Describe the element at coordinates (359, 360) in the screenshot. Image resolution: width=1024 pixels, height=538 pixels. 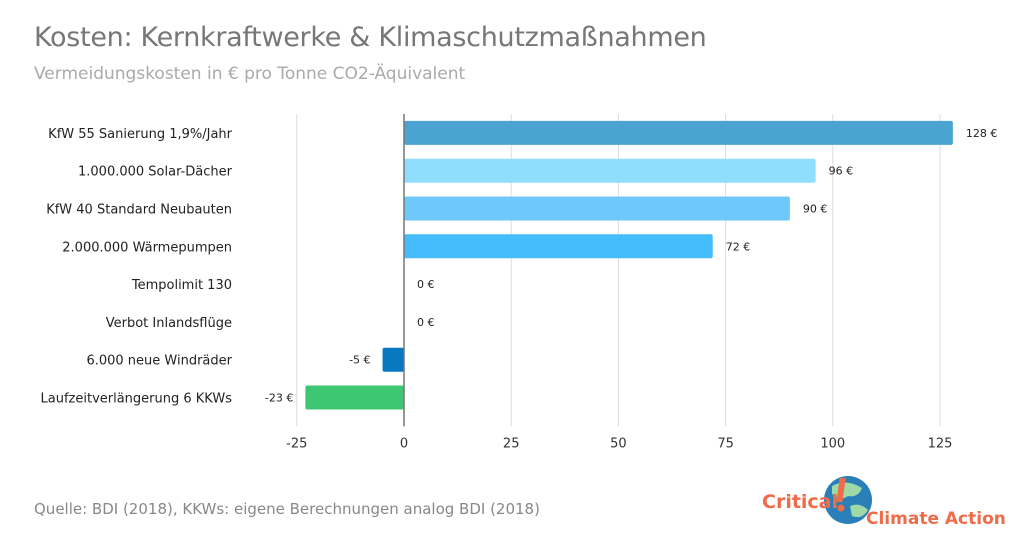
I see `data-label: -5 €` at that location.